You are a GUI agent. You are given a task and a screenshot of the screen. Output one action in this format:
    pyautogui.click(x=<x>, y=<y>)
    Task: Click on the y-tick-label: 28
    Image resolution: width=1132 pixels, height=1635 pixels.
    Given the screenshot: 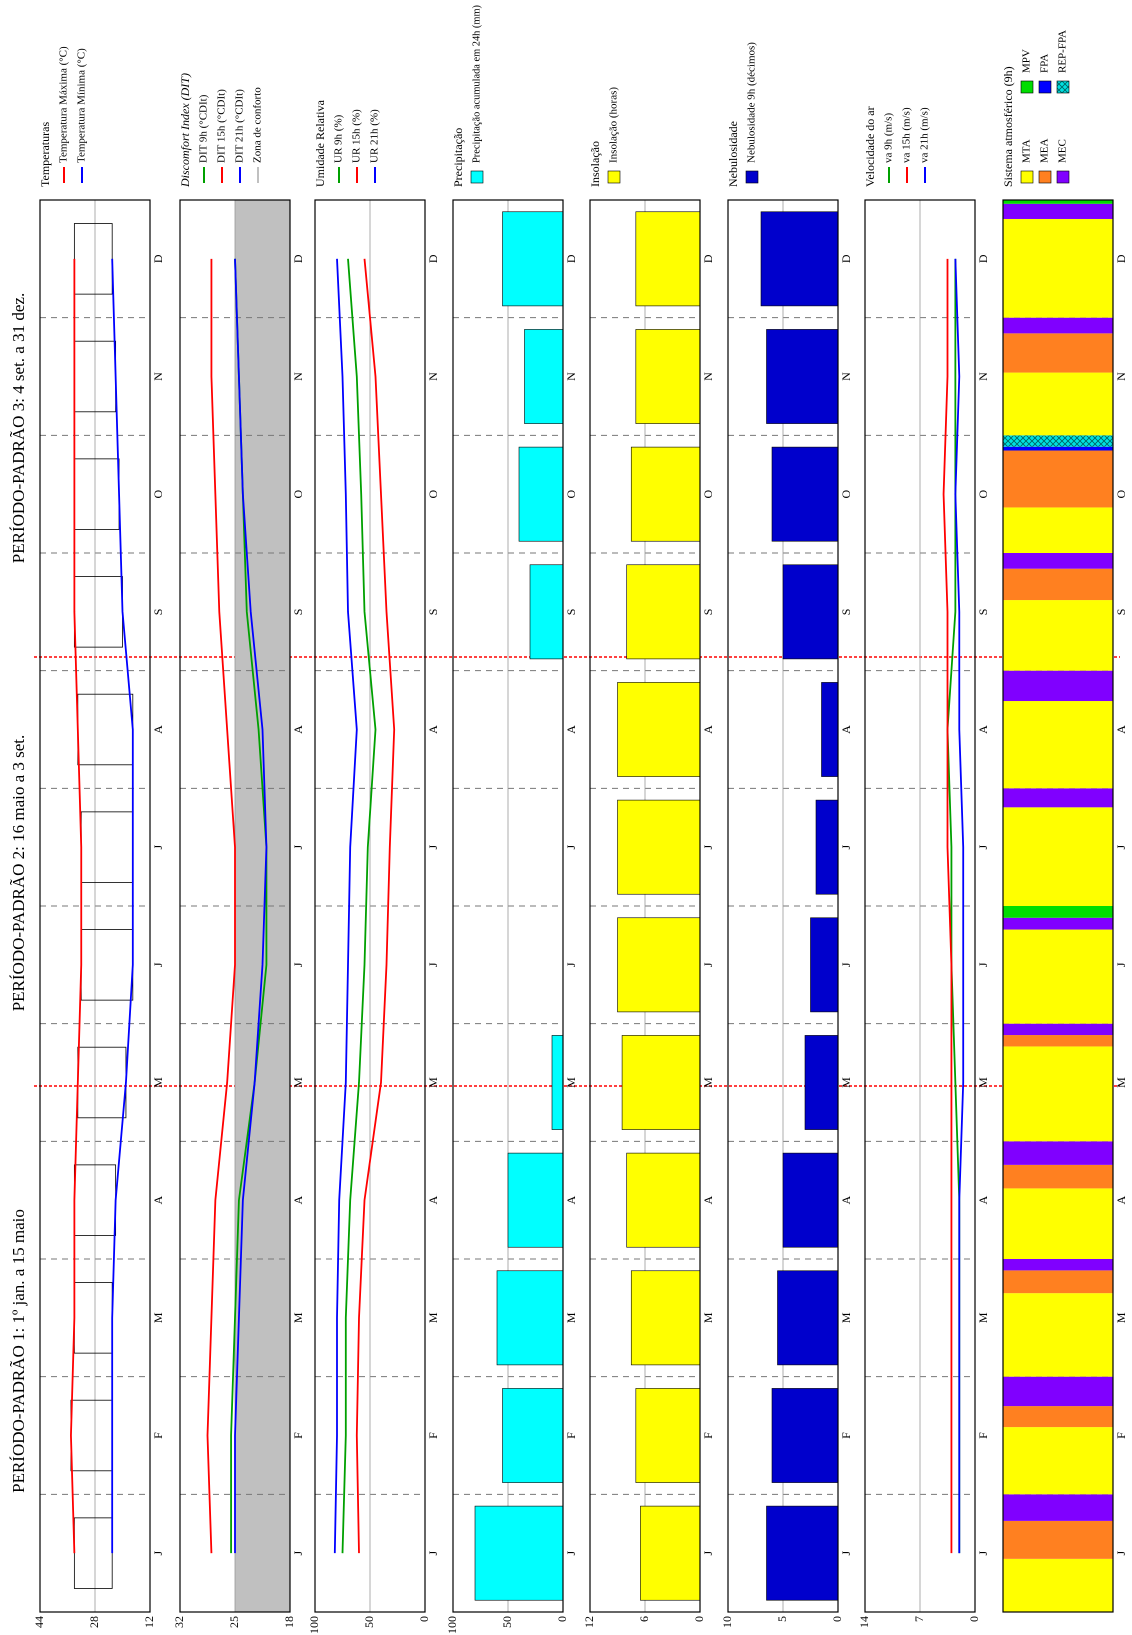 What is the action you would take?
    pyautogui.click(x=94, y=1622)
    